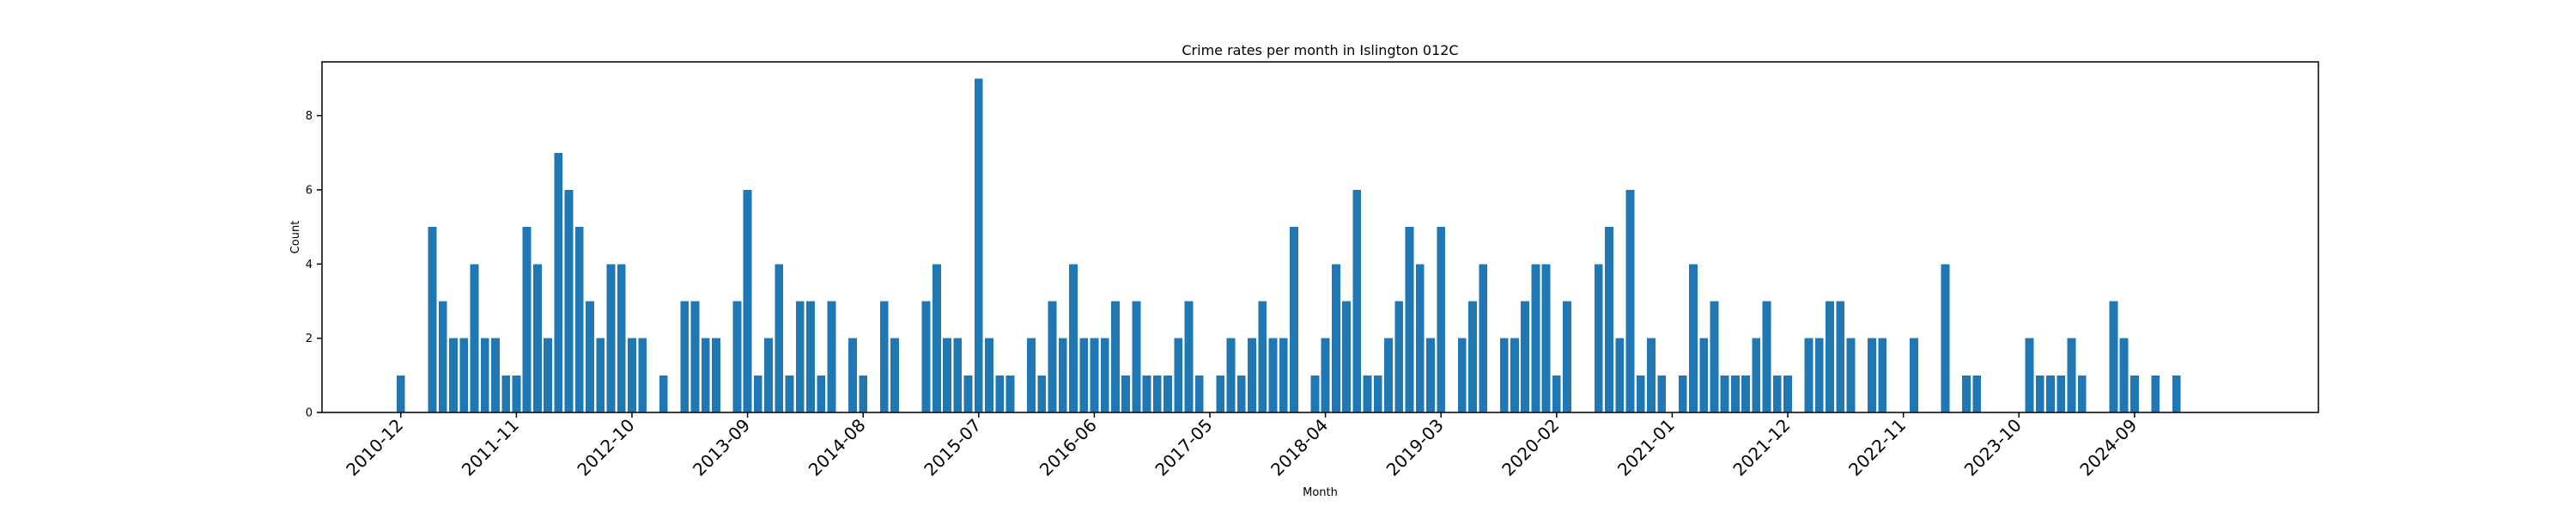 The width and height of the screenshot is (2576, 519). What do you see at coordinates (1646, 447) in the screenshot?
I see `x-tick-label-2021-01: 2021-01` at bounding box center [1646, 447].